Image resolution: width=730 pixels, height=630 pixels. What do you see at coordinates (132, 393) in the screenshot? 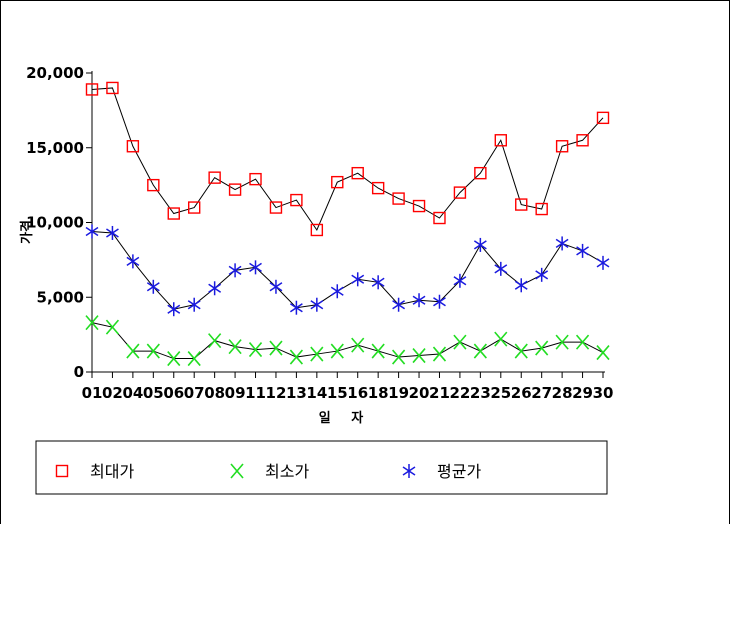
I see `x-tick-label: 04` at bounding box center [132, 393].